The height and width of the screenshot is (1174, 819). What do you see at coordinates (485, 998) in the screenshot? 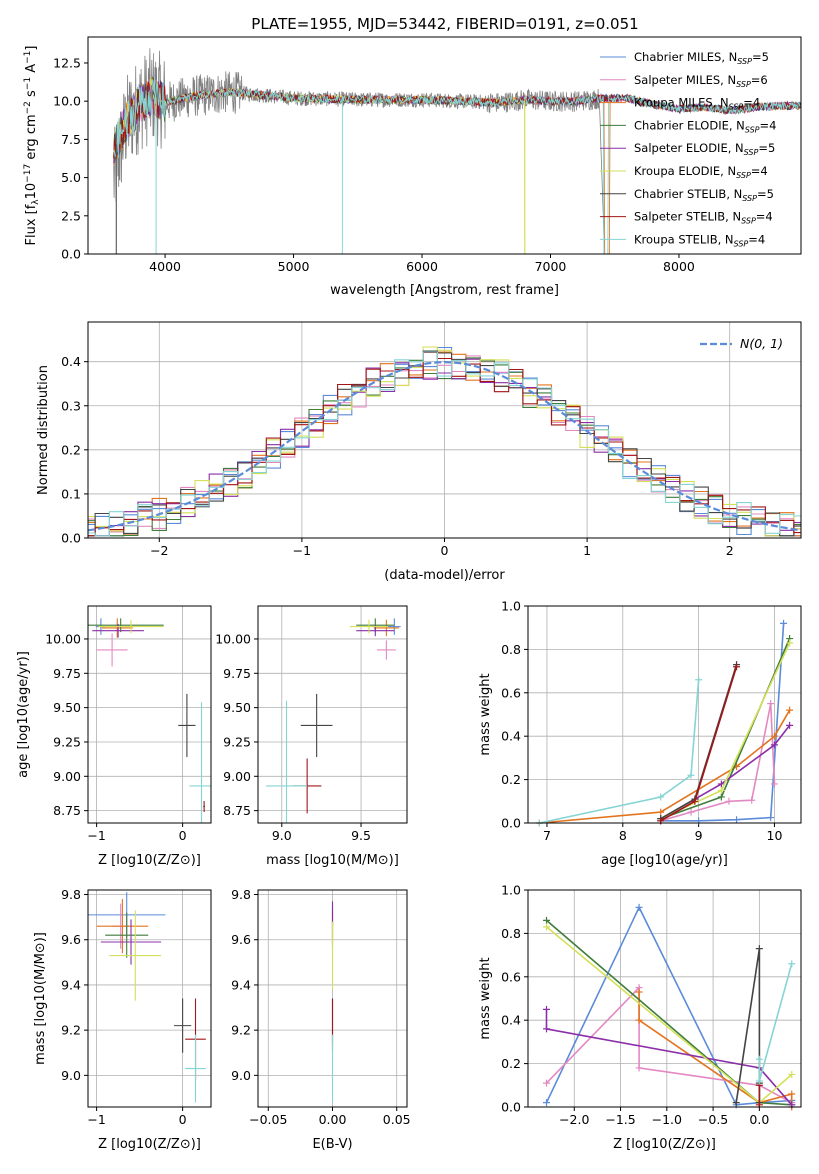
I see `mass-weight-vs-z-y-label: mass weight` at bounding box center [485, 998].